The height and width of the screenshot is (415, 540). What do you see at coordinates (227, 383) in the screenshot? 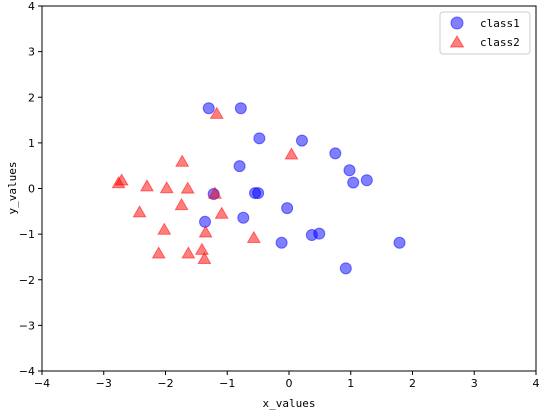
I see `x-tick-label: −1` at bounding box center [227, 383].